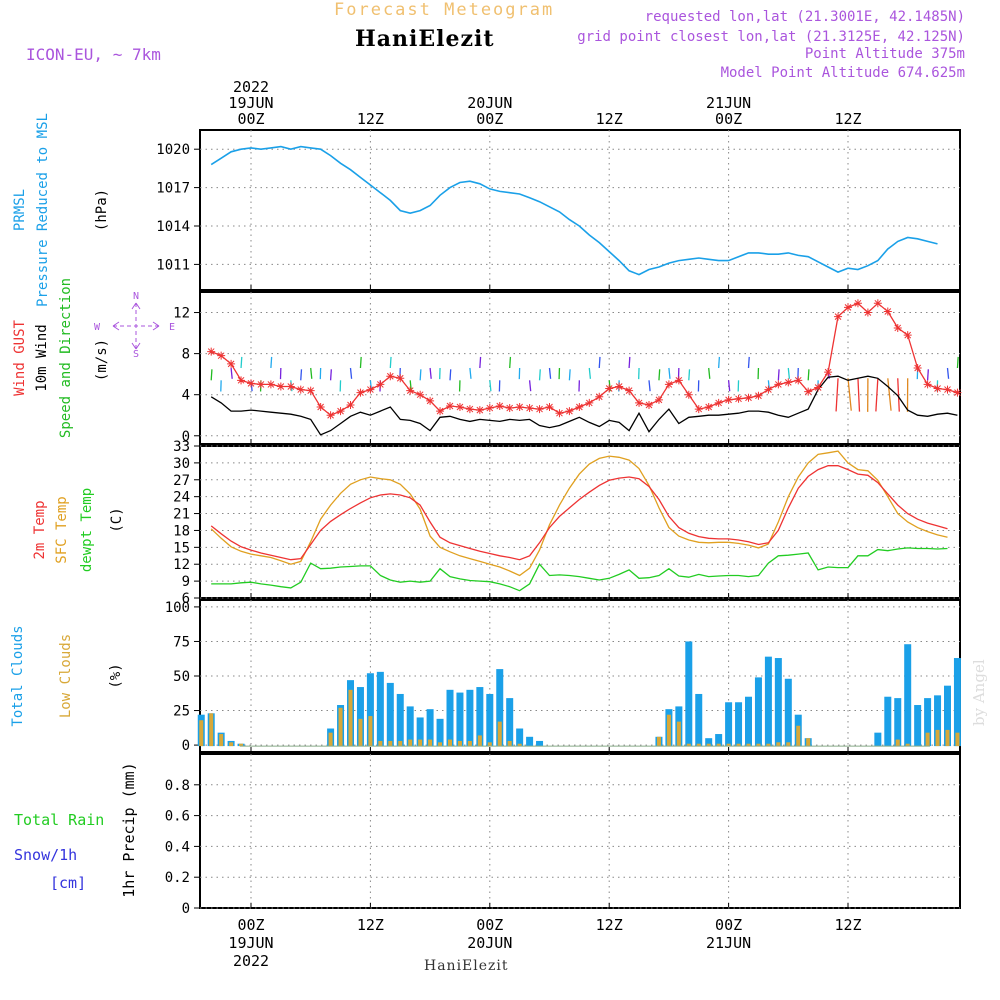 The height and width of the screenshot is (1000, 1000). Describe the element at coordinates (444, 10) in the screenshot. I see `app-title: Forecast Meteogram` at that location.